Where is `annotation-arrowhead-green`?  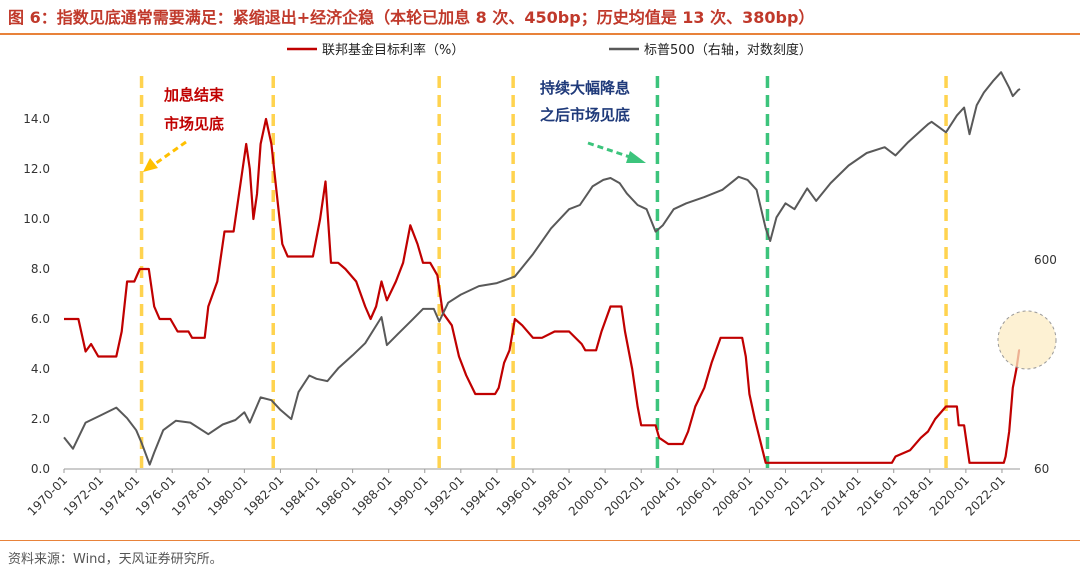
annotation-arrowhead-green is located at coordinates (636, 157).